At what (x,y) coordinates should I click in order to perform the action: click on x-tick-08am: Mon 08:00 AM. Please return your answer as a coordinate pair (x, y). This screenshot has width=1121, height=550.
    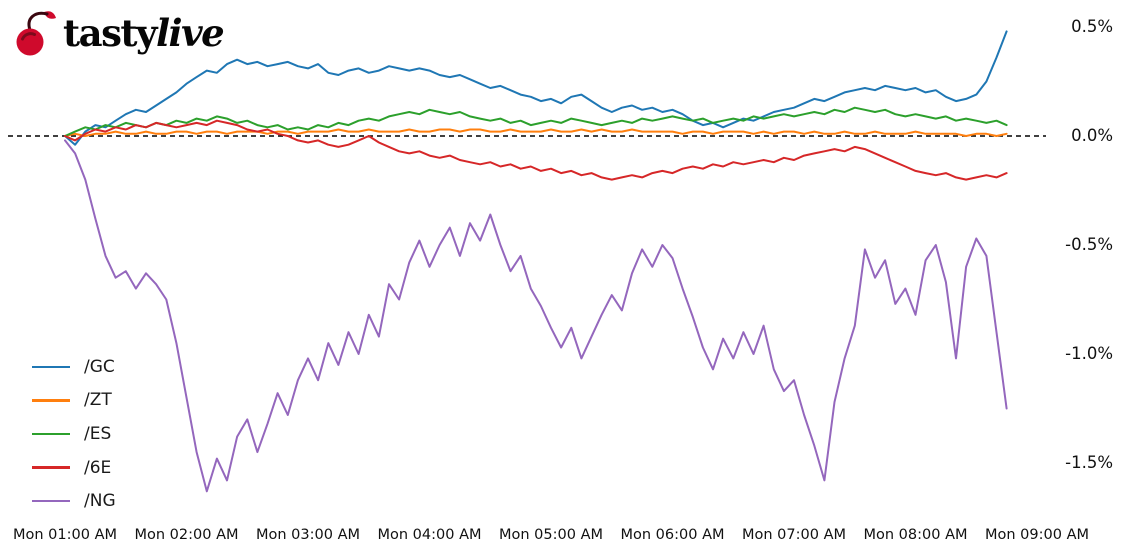
    Looking at the image, I should click on (915, 535).